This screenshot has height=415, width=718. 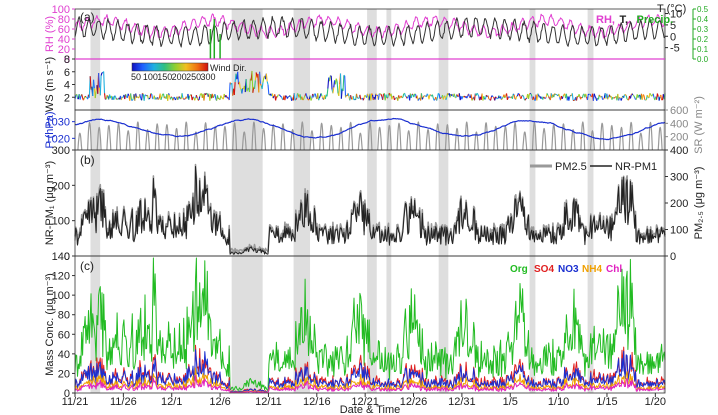 I want to click on axis-label: WS (m s⁻¹), so click(x=50, y=84).